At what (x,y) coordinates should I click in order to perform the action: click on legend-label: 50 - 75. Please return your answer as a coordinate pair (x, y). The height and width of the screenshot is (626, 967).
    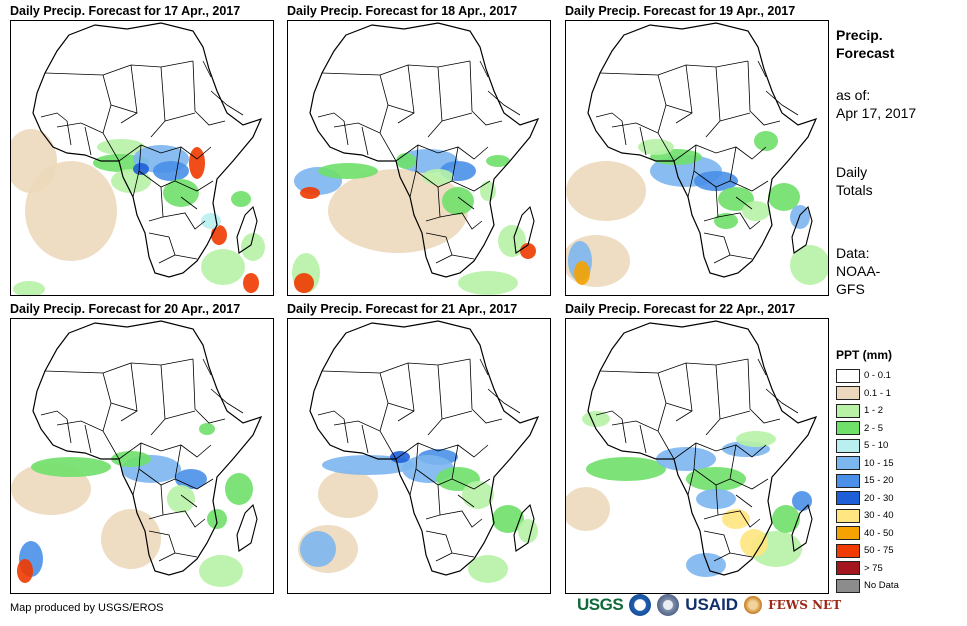
    Looking at the image, I should click on (879, 551).